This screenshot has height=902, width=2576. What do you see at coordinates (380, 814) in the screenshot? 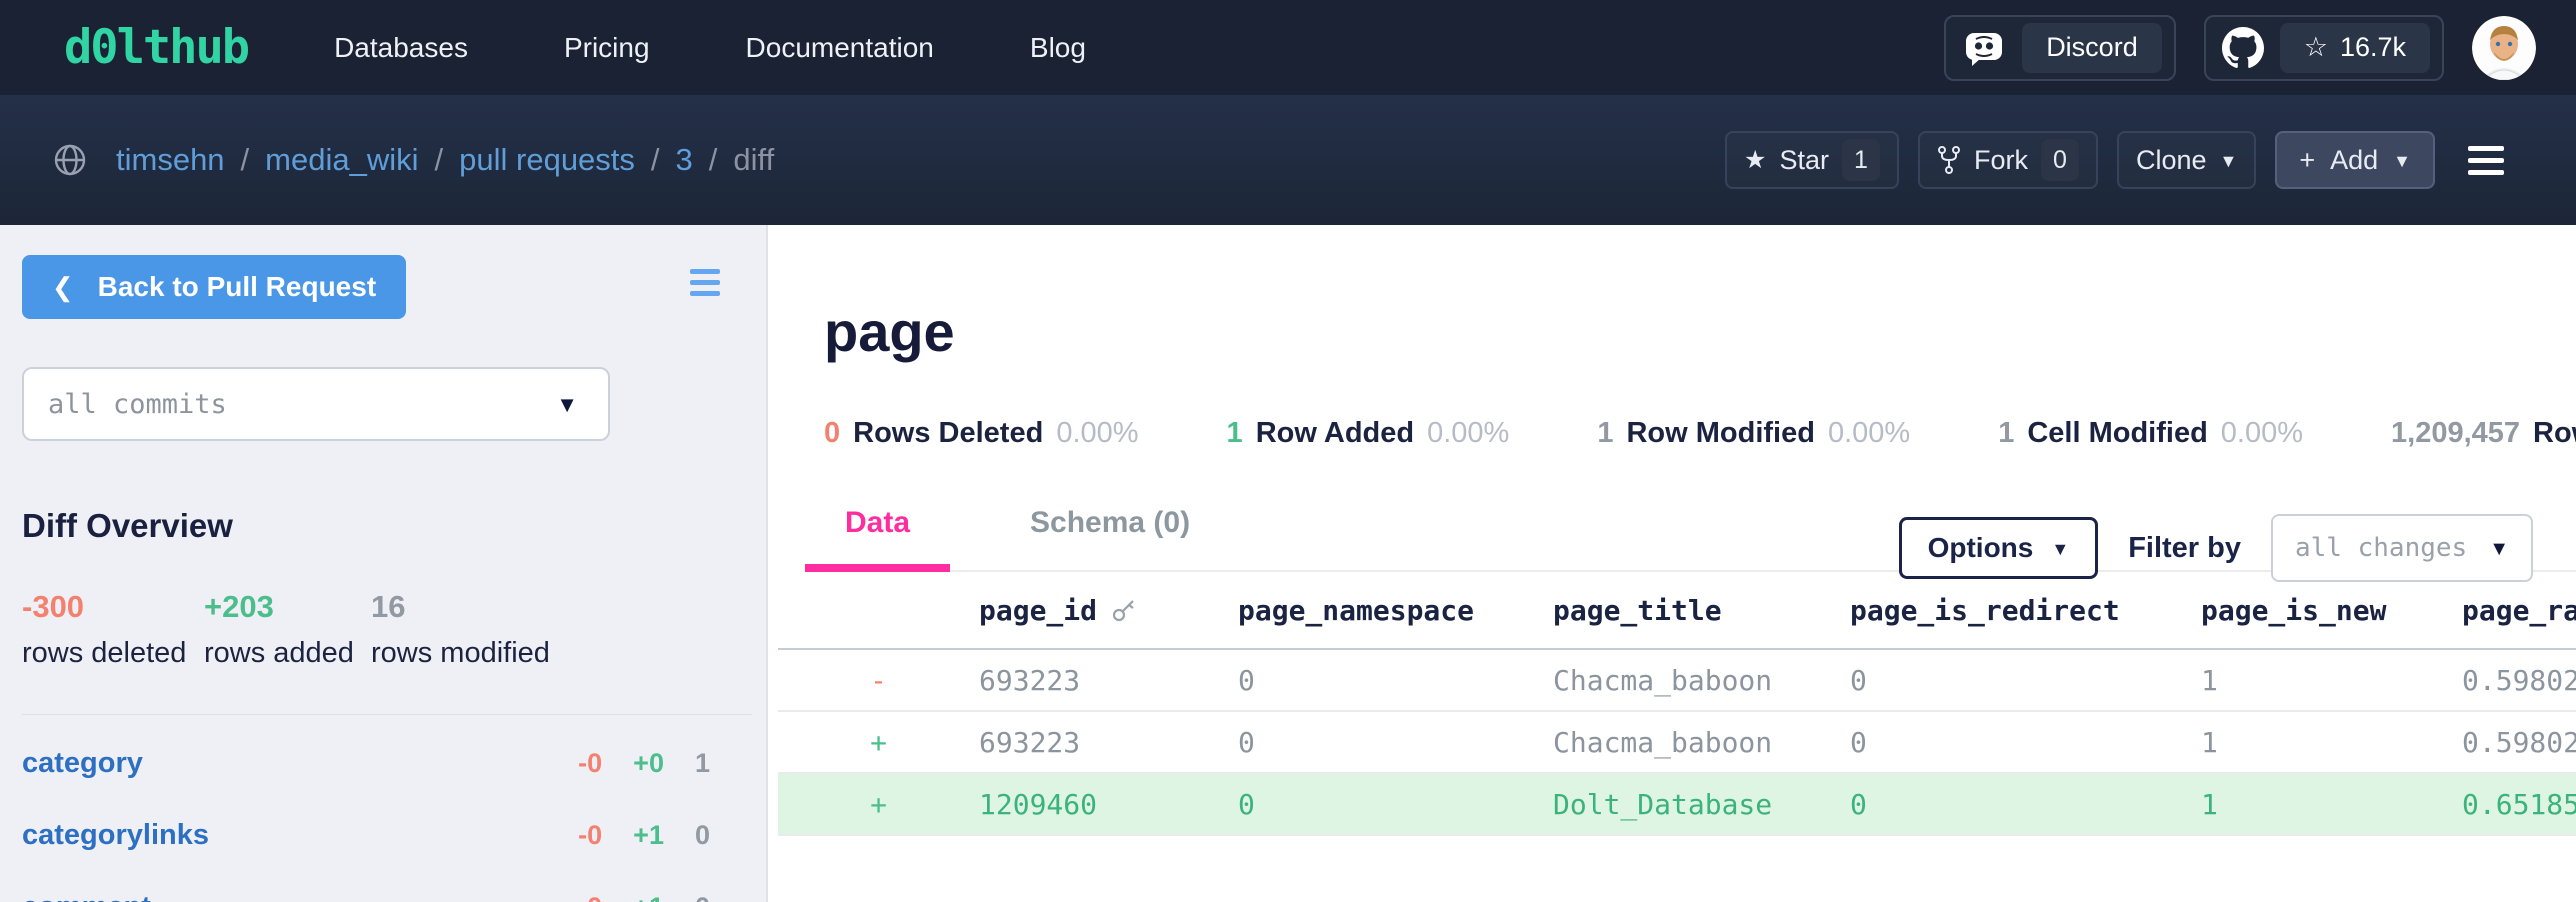
I see `changed-tables-list: category -0 +0 1 categorylinks -0 +1 0` at bounding box center [380, 814].